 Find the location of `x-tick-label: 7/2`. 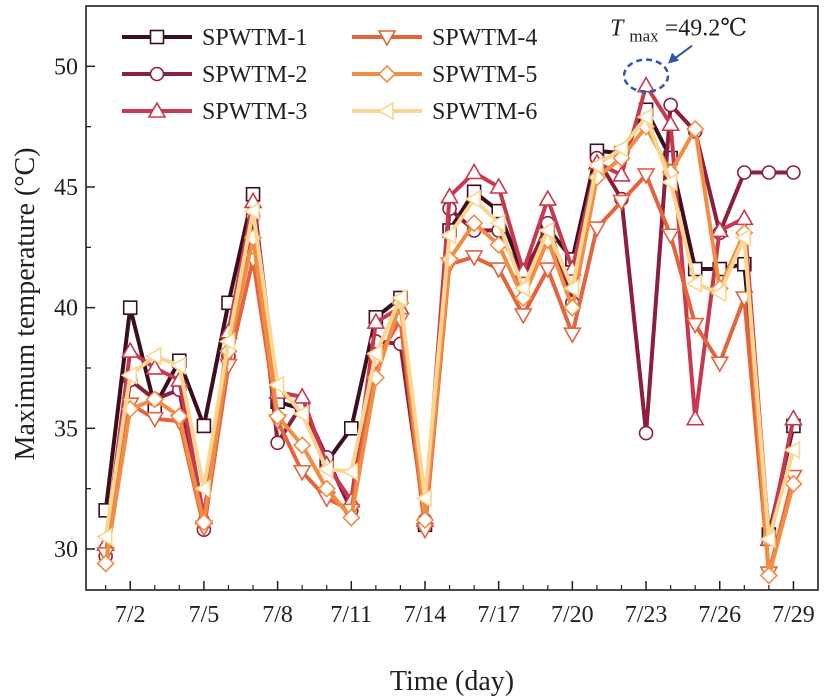

x-tick-label: 7/2 is located at coordinates (130, 615).